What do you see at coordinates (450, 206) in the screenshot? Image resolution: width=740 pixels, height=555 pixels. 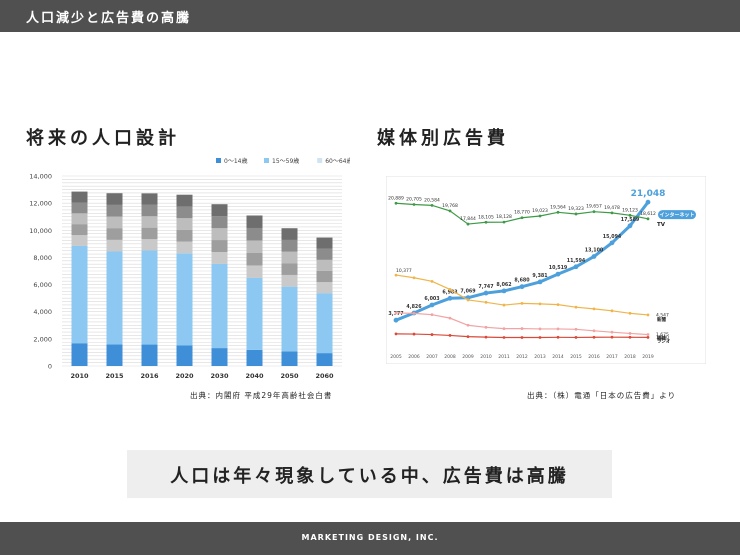 I see `data-label: 19,768` at bounding box center [450, 206].